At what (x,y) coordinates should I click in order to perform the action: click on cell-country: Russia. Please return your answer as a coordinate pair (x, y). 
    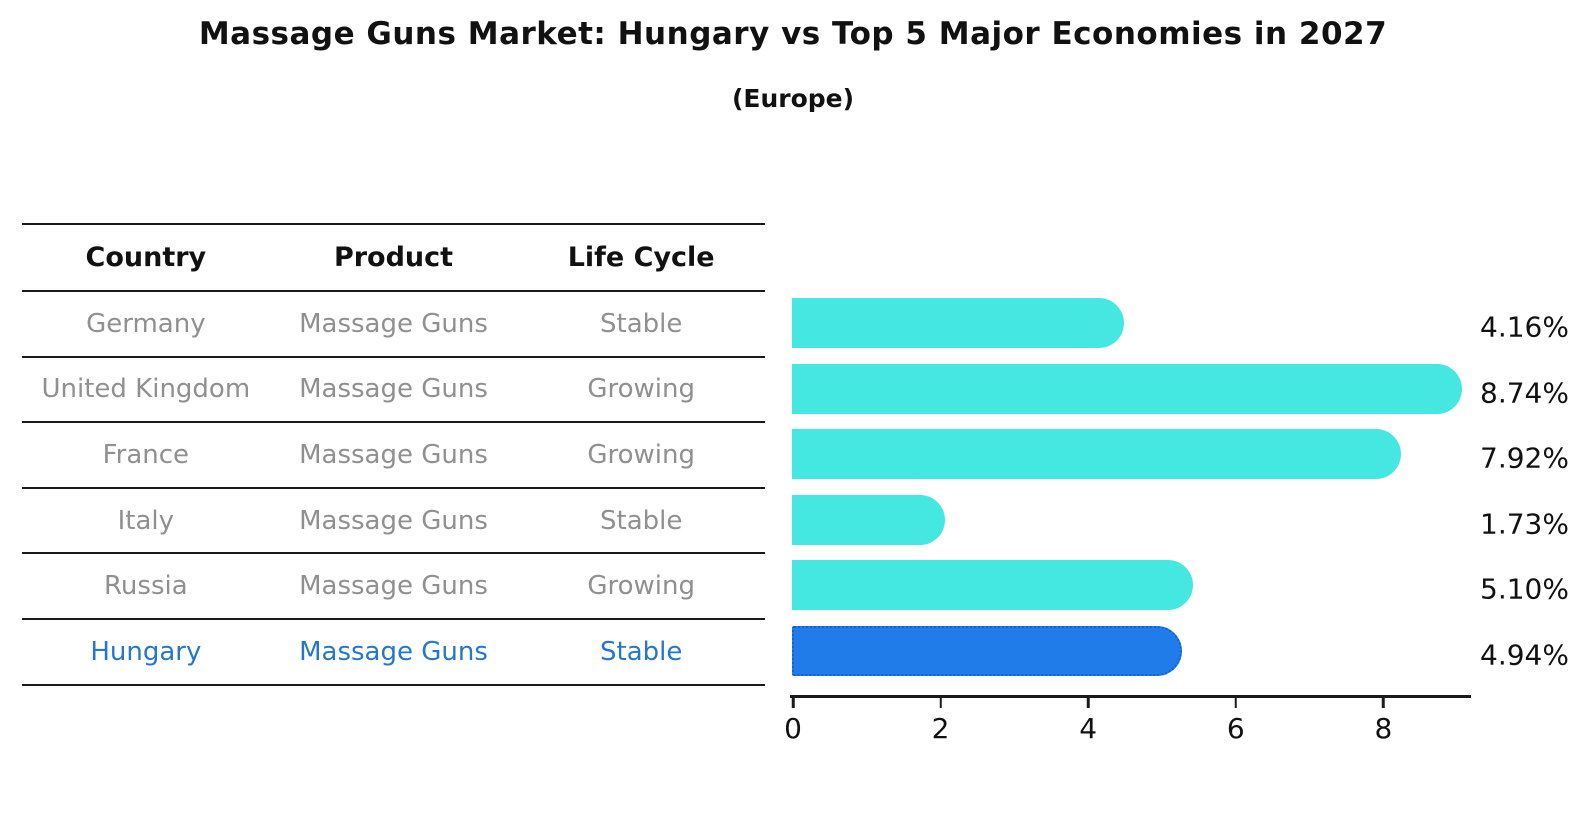
    Looking at the image, I should click on (146, 586).